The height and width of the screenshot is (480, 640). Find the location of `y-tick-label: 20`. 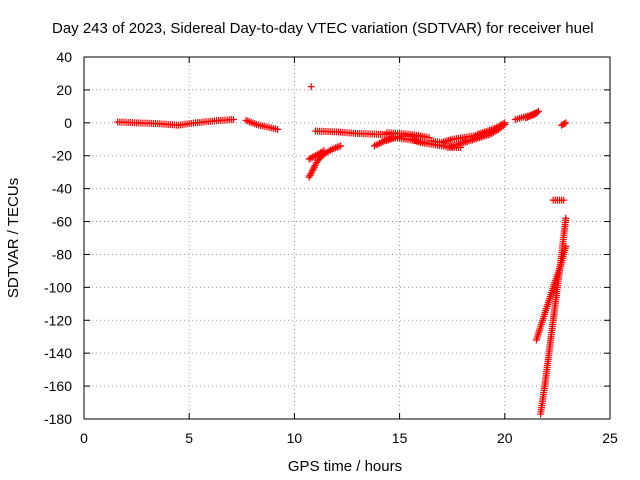

y-tick-label: 20 is located at coordinates (64, 90).